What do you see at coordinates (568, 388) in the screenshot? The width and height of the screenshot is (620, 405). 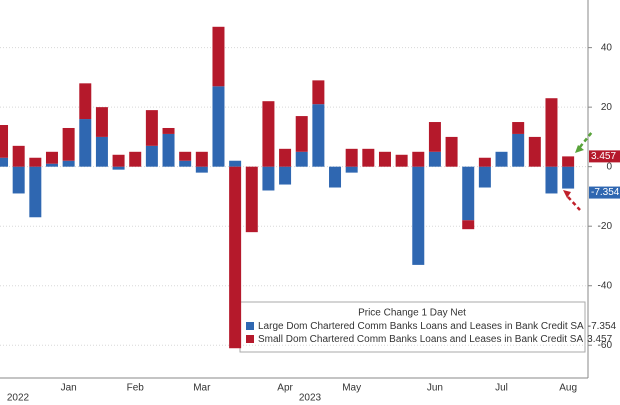 I see `x-tick-label: Aug` at bounding box center [568, 388].